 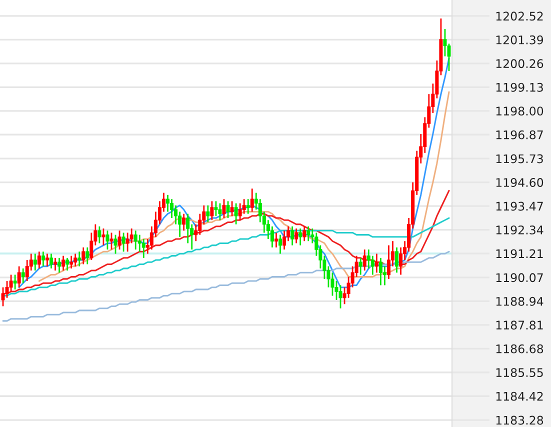 I want to click on y-tick-label: 1196.87, so click(x=519, y=135).